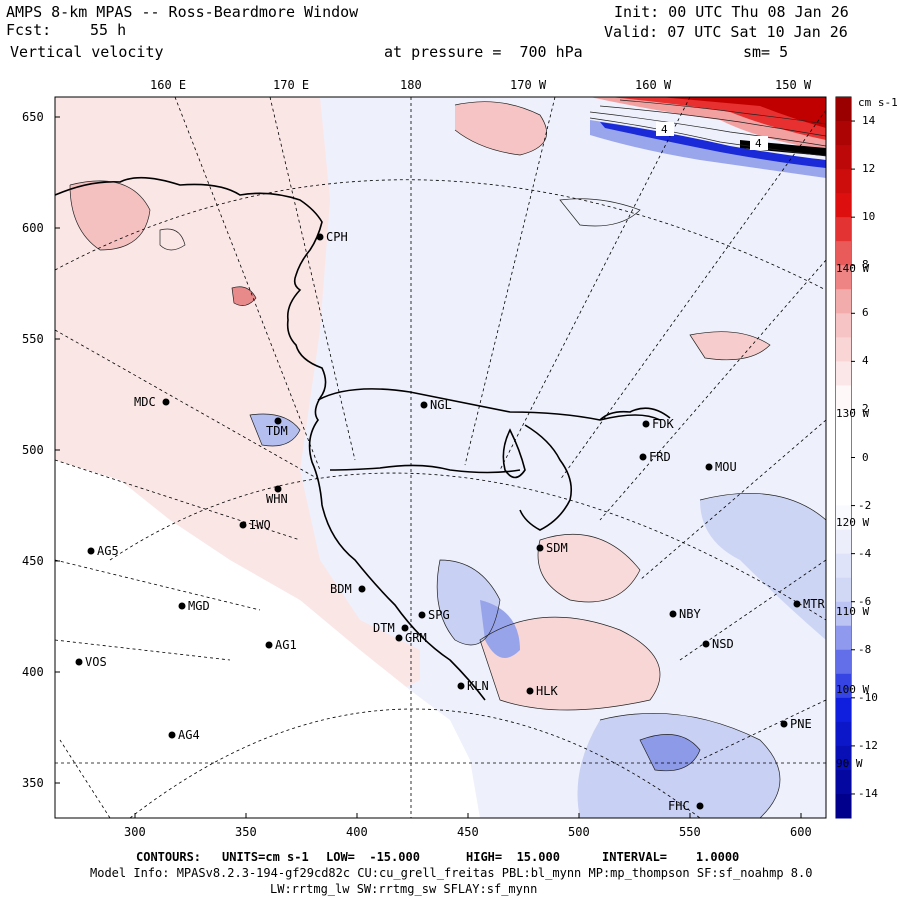  I want to click on x-tick-300: 300, so click(135, 832).